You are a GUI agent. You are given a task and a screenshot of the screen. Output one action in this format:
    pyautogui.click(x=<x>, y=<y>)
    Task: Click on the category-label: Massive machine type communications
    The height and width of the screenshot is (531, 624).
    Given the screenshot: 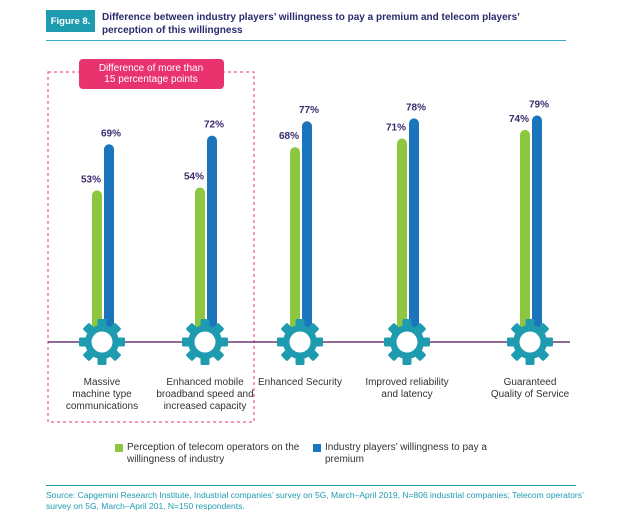 What is the action you would take?
    pyautogui.click(x=102, y=394)
    